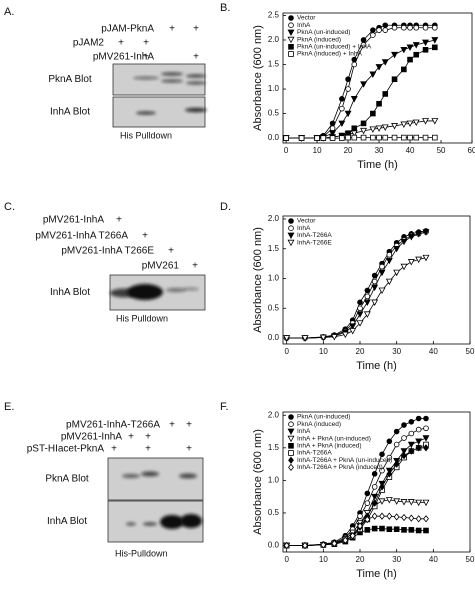  Describe the element at coordinates (127, 29) in the screenshot. I see `lane-label: pJAM-PknA` at that location.